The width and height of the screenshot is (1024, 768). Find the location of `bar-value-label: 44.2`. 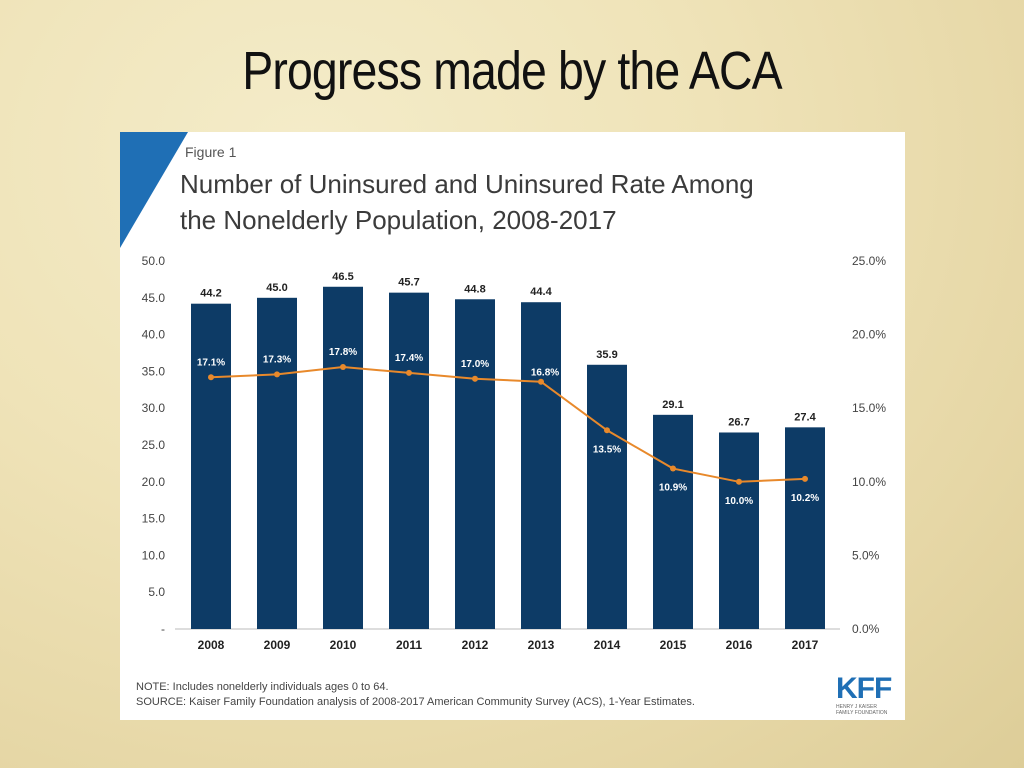

bar-value-label: 44.2 is located at coordinates (210, 294).